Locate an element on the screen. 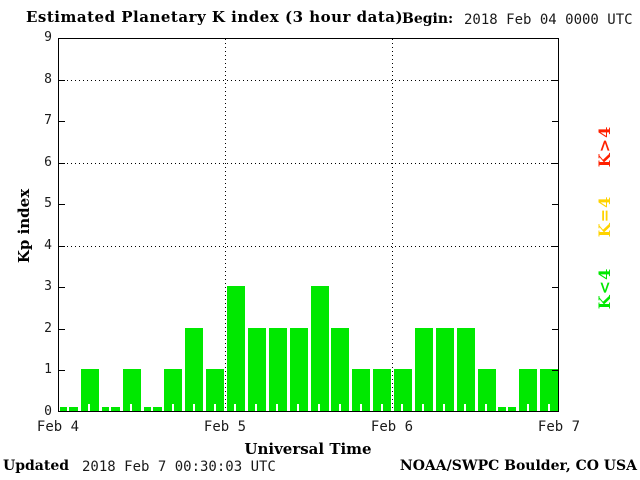 The width and height of the screenshot is (640, 480). ytick-label-3: 3 is located at coordinates (48, 286).